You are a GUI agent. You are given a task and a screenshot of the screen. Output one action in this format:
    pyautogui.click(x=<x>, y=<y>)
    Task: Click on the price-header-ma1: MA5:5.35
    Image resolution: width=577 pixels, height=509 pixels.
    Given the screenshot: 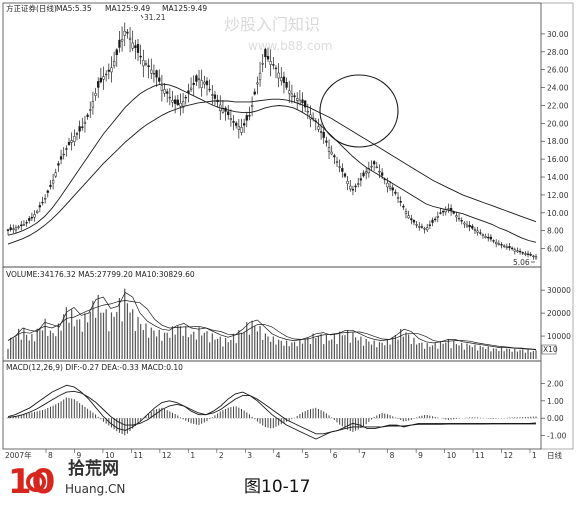 What is the action you would take?
    pyautogui.click(x=74, y=8)
    